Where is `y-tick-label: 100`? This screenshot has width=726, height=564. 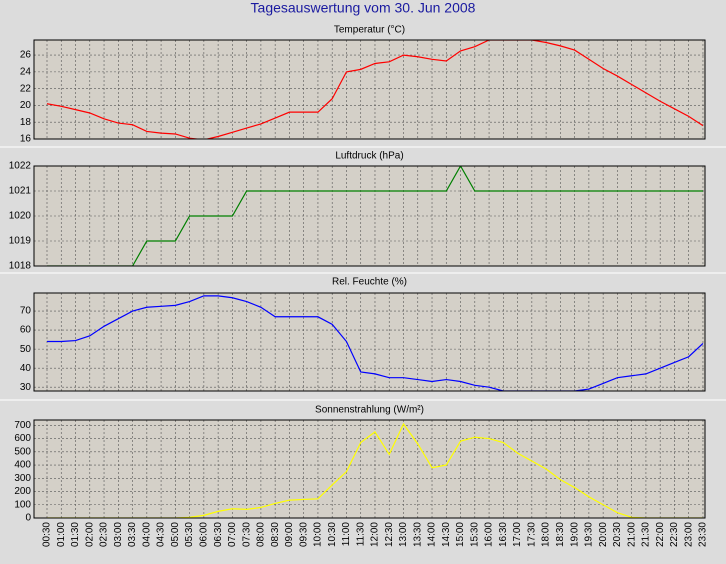 y-tick-label: 100 is located at coordinates (22, 504).